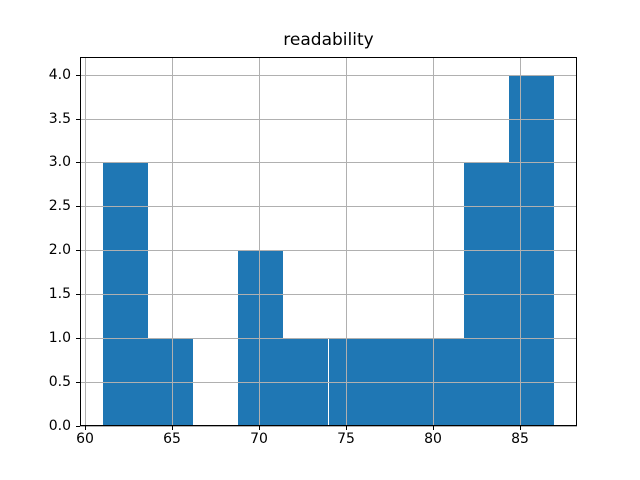 The width and height of the screenshot is (640, 480). I want to click on x-tick-label: 70, so click(259, 439).